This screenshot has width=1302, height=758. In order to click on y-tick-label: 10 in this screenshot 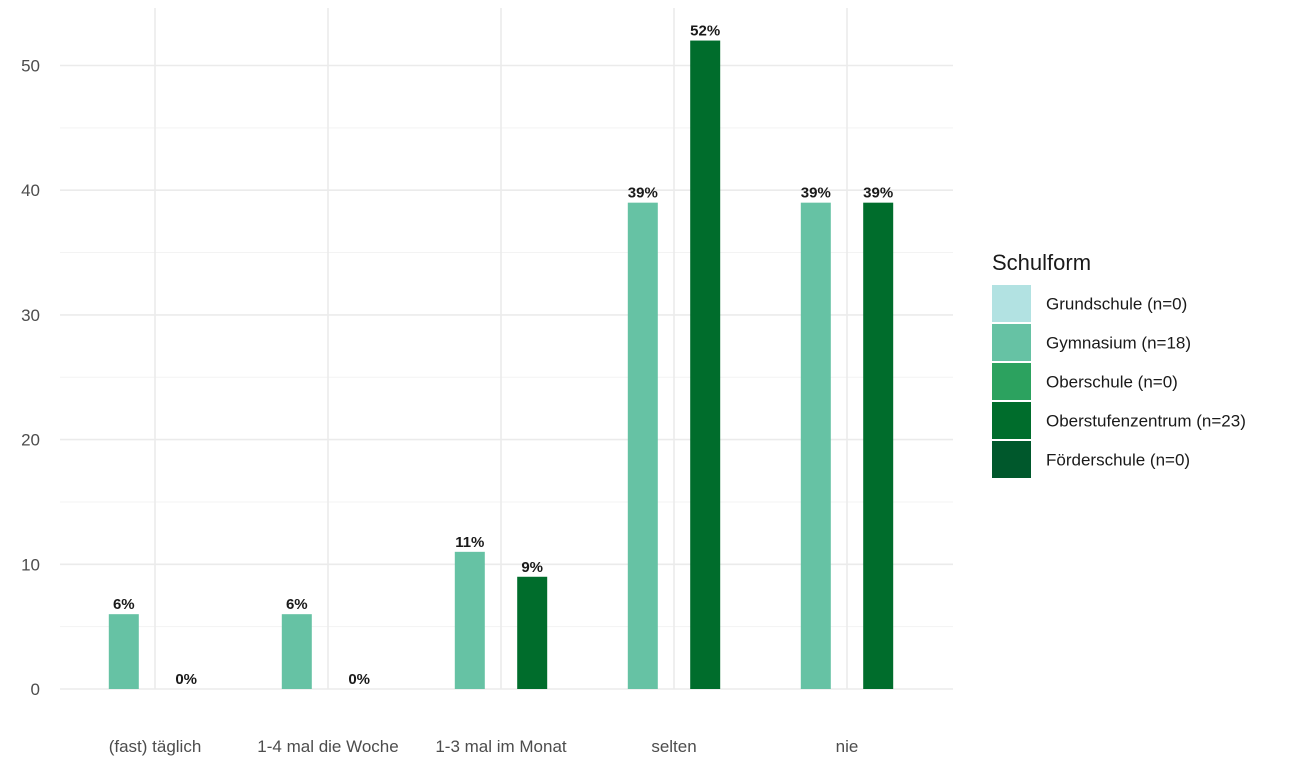, I will do `click(30, 564)`.